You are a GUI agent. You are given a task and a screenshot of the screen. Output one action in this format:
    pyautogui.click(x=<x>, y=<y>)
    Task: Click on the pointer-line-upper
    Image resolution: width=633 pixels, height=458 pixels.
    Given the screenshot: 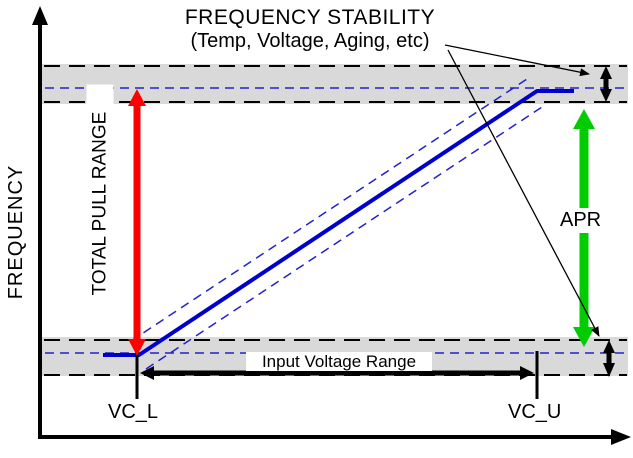 What is the action you would take?
    pyautogui.click(x=517, y=60)
    